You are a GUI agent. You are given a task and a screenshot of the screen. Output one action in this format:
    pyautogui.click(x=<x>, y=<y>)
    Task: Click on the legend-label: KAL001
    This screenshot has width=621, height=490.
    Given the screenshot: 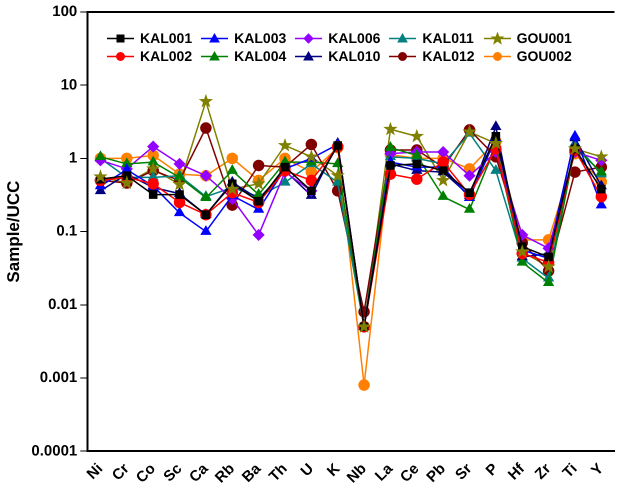 What is the action you would take?
    pyautogui.click(x=166, y=38)
    